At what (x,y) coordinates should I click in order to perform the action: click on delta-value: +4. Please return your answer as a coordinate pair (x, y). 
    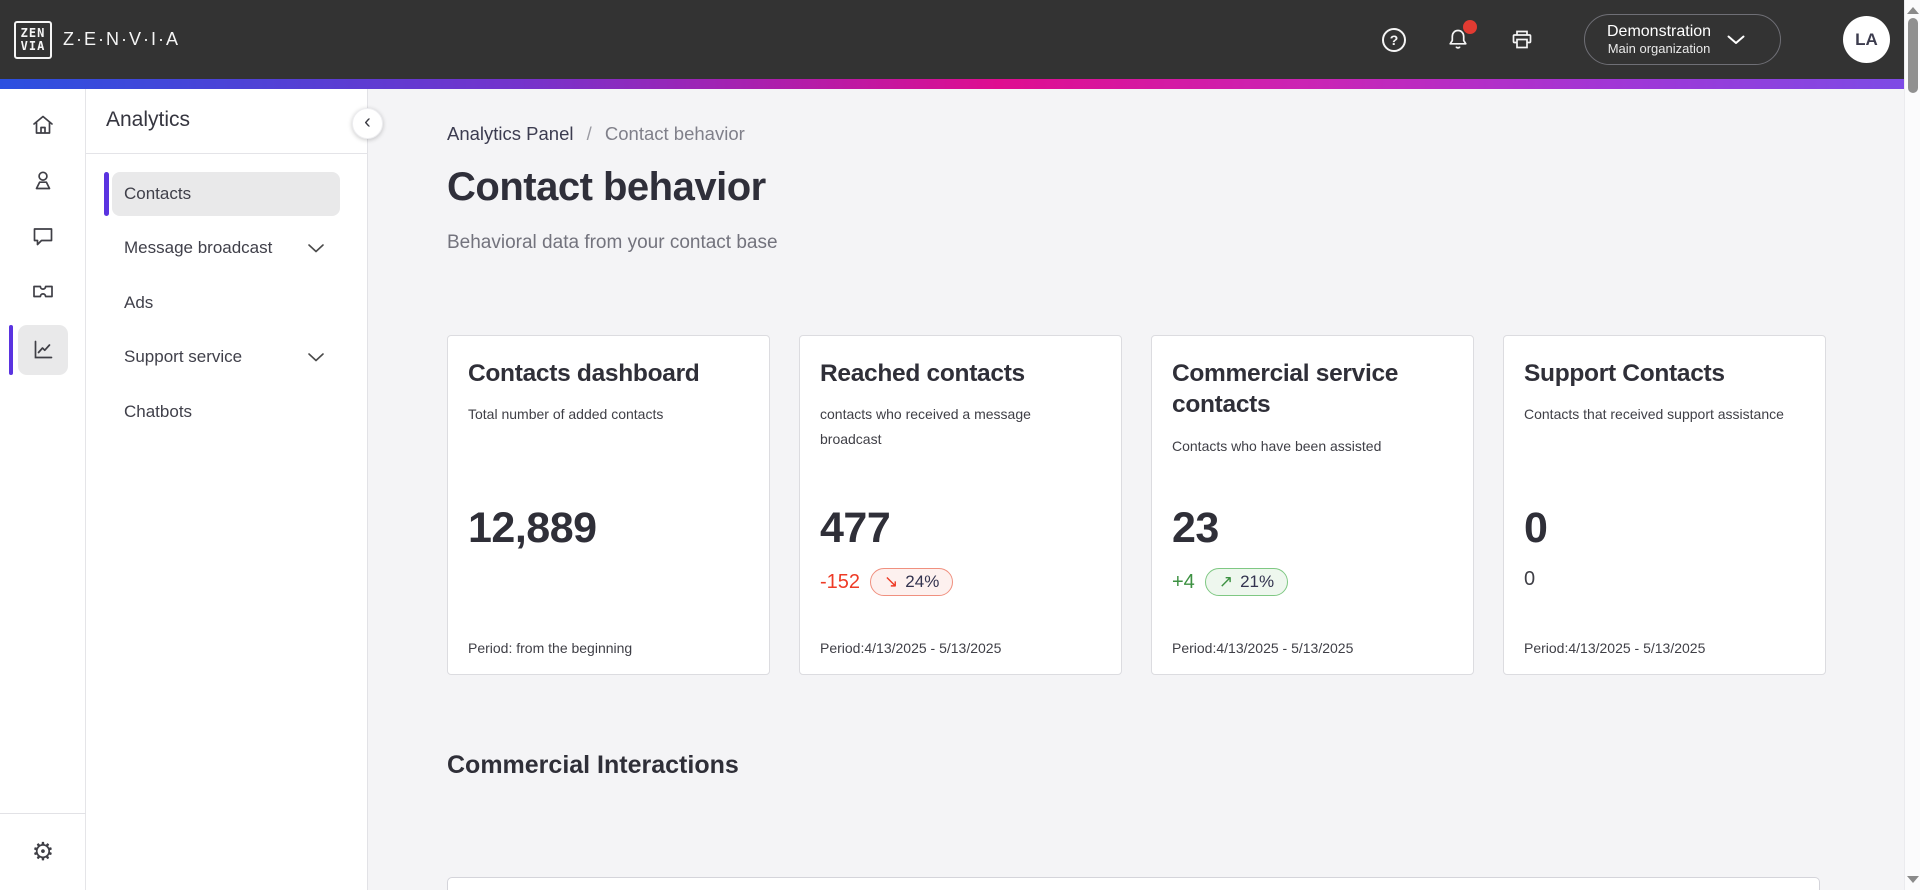
    Looking at the image, I should click on (1183, 581).